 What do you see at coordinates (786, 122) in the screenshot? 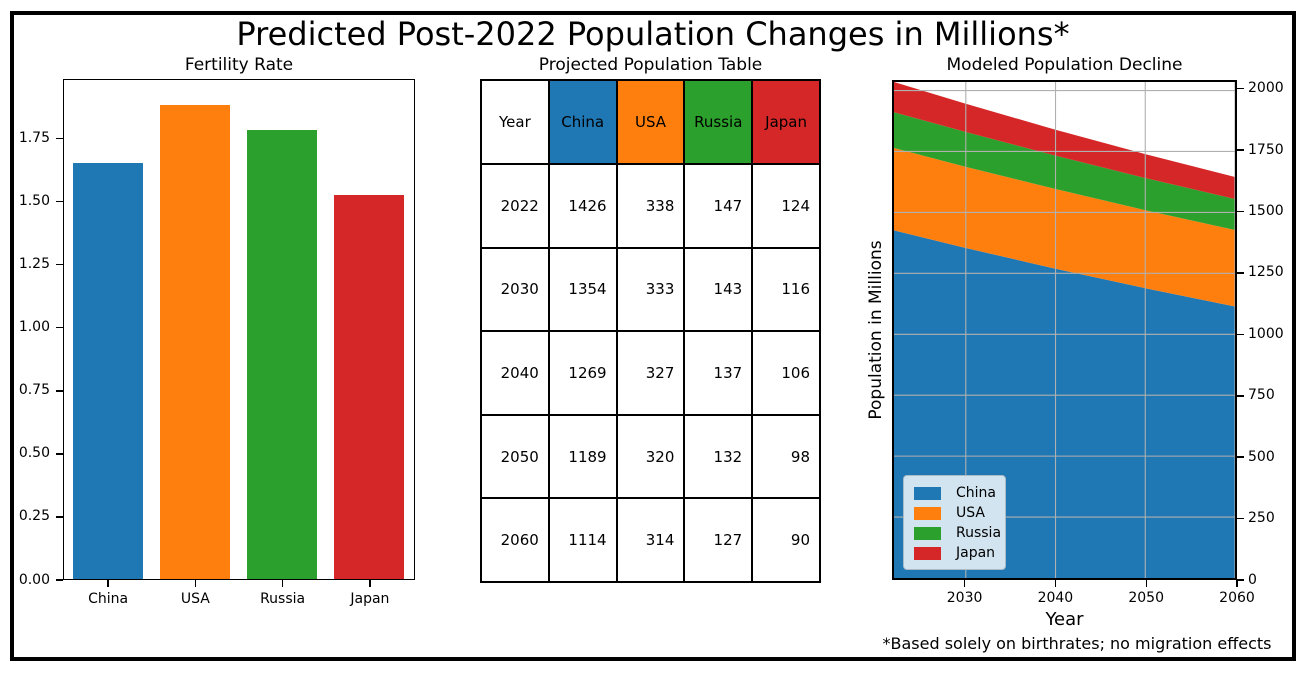
I see `table-header-japan: Japan` at bounding box center [786, 122].